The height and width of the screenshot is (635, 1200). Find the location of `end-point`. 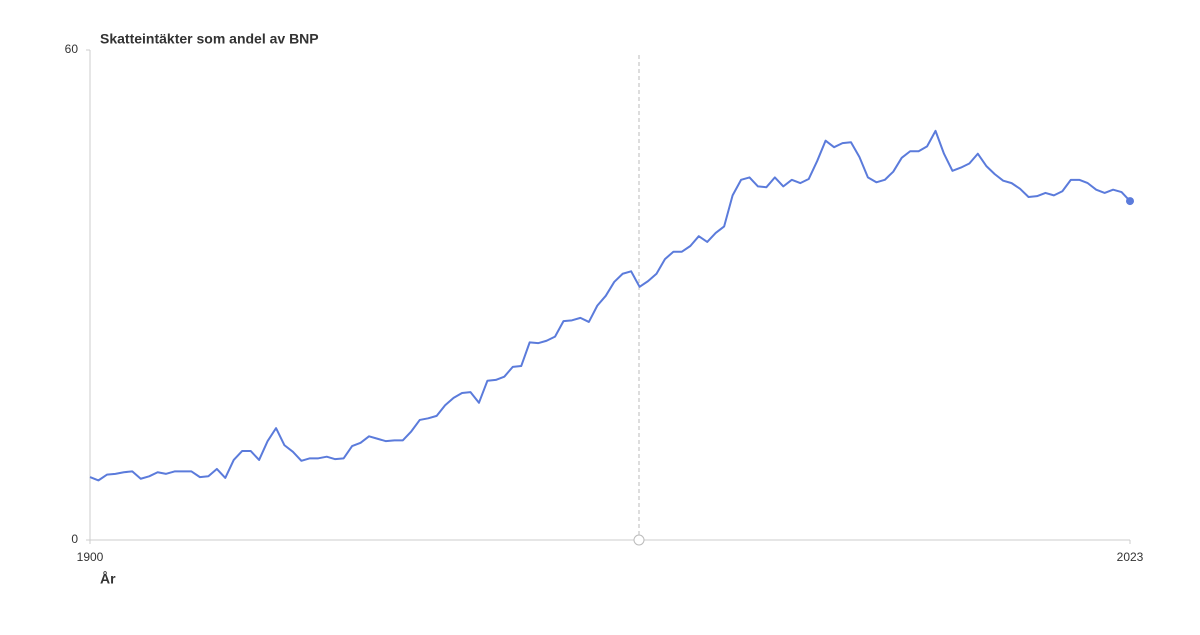

end-point is located at coordinates (1130, 201).